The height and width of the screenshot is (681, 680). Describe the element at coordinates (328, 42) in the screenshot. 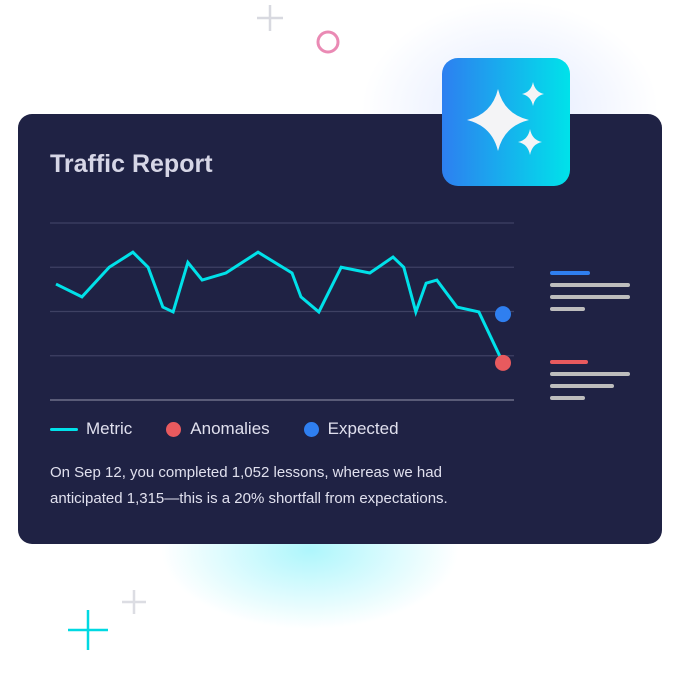

I see `circle-decoration-icon` at that location.